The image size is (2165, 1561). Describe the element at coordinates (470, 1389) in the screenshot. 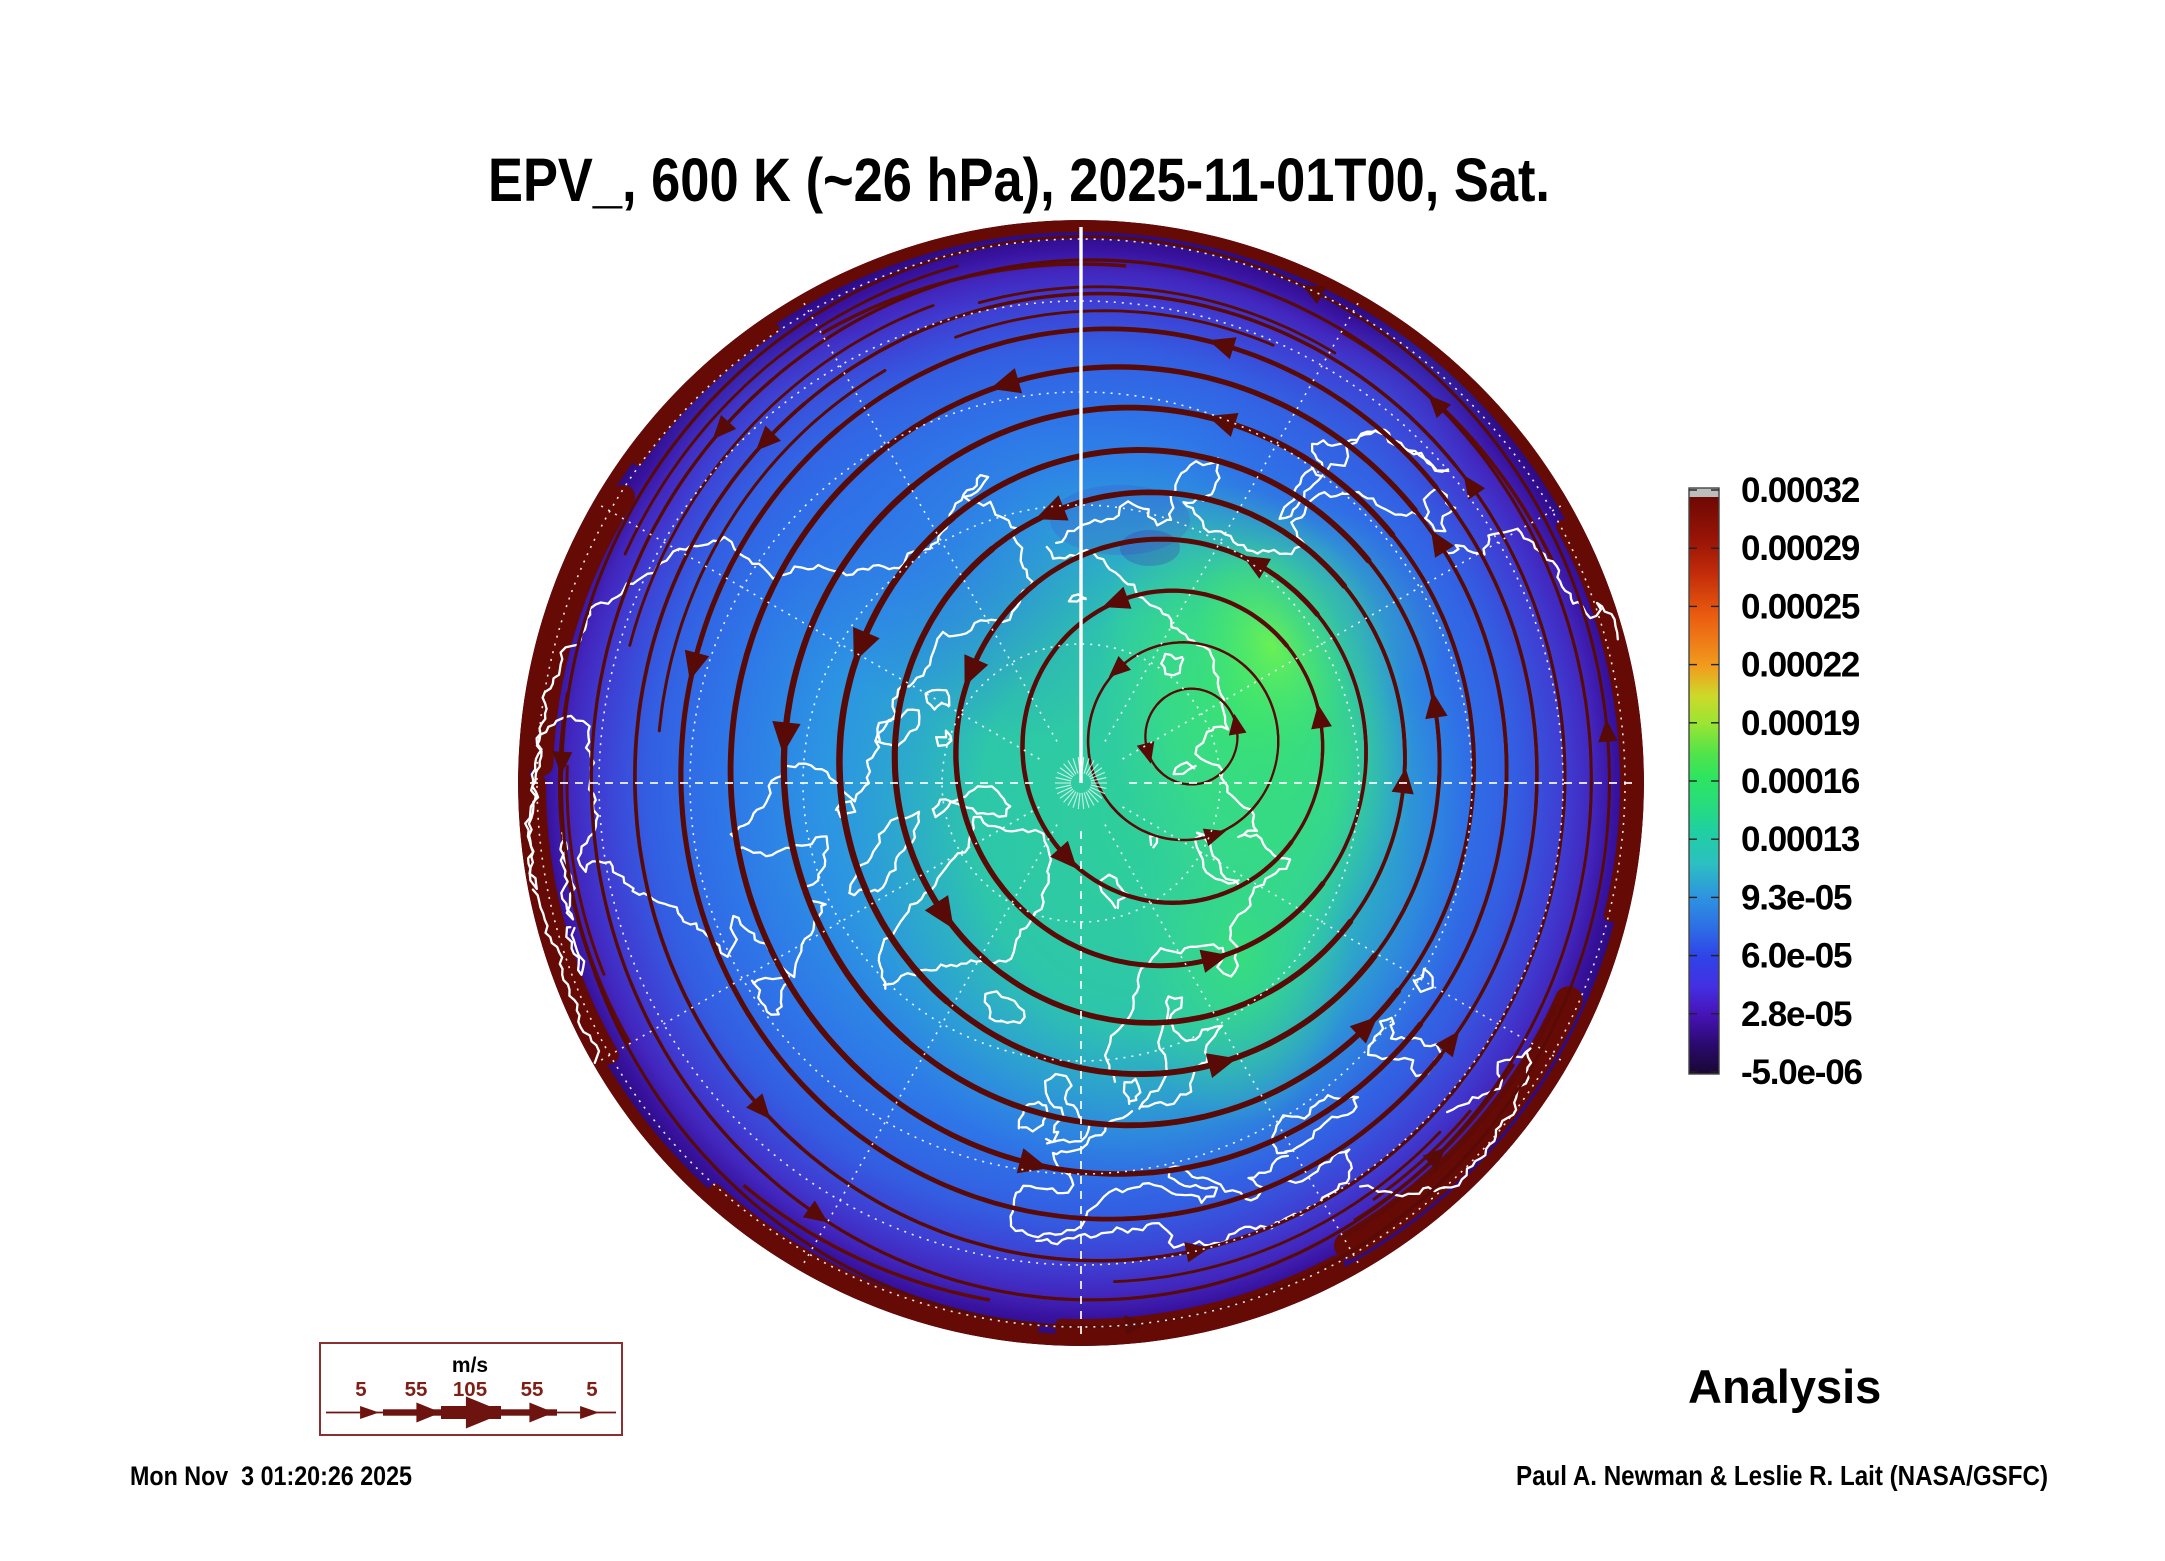

I see `svg-text: 105` at that location.